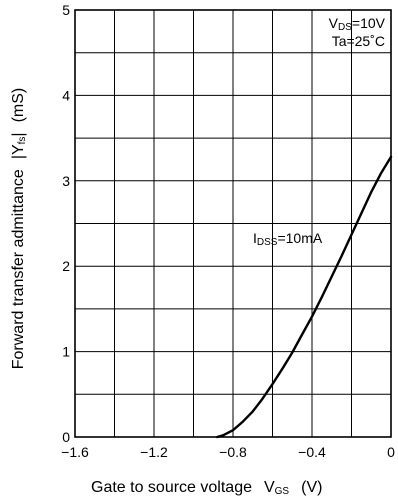  What do you see at coordinates (75, 452) in the screenshot?
I see `x-tick-label: −1.6` at bounding box center [75, 452].